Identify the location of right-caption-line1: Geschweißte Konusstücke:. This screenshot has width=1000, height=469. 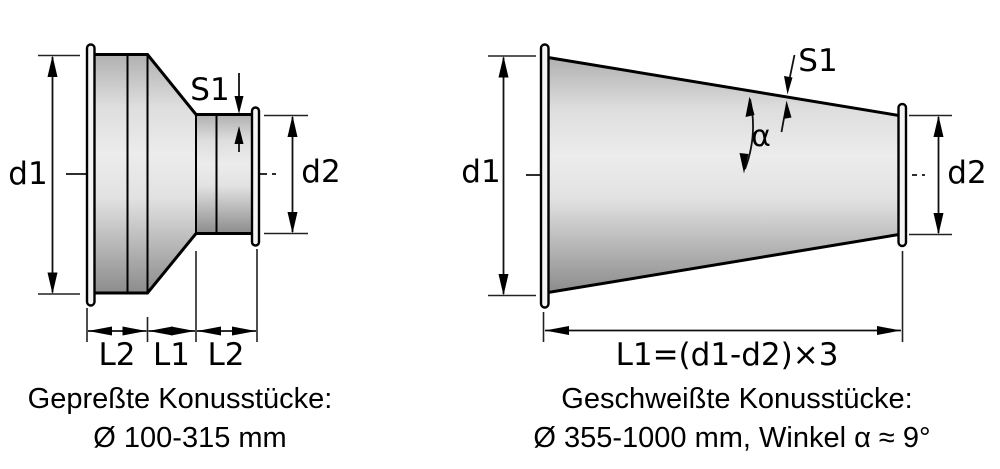
(736, 399).